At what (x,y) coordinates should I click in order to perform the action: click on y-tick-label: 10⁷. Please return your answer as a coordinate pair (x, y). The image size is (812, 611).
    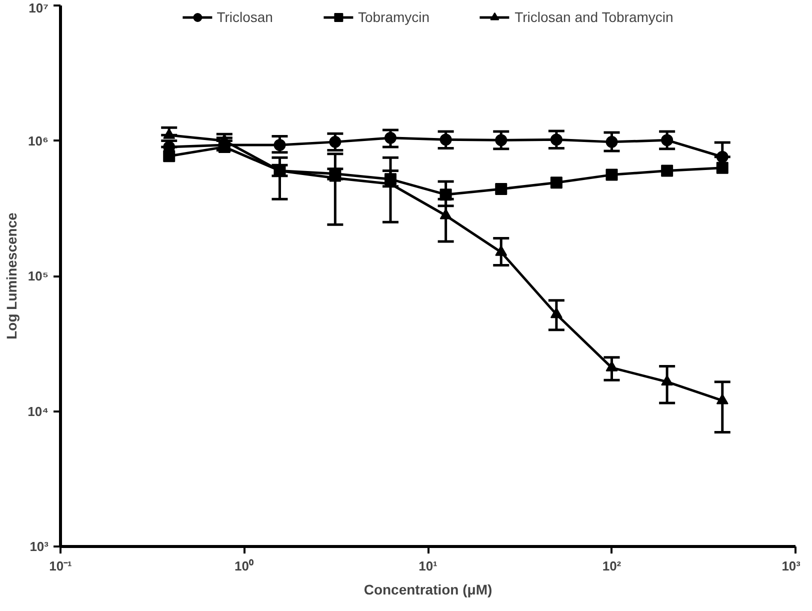
    Looking at the image, I should click on (38, 8).